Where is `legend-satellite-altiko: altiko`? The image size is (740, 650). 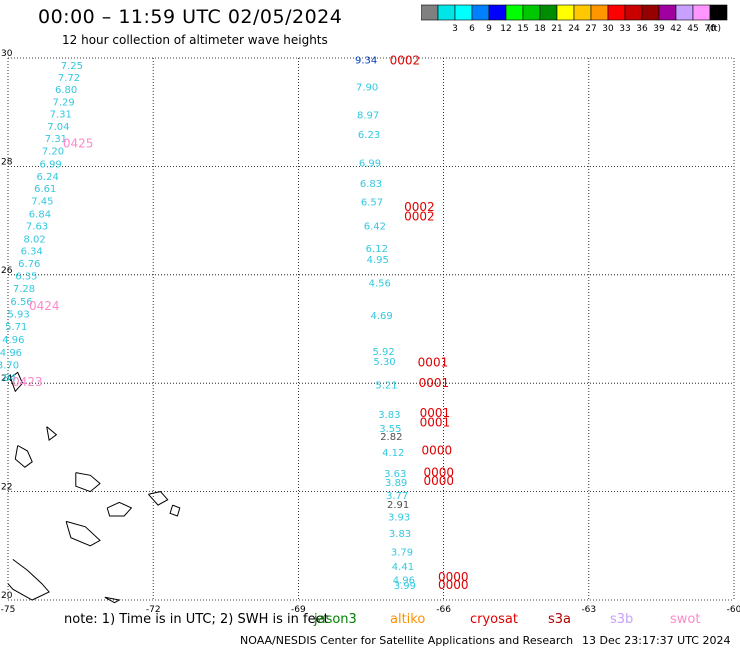 legend-satellite-altiko: altiko is located at coordinates (408, 619).